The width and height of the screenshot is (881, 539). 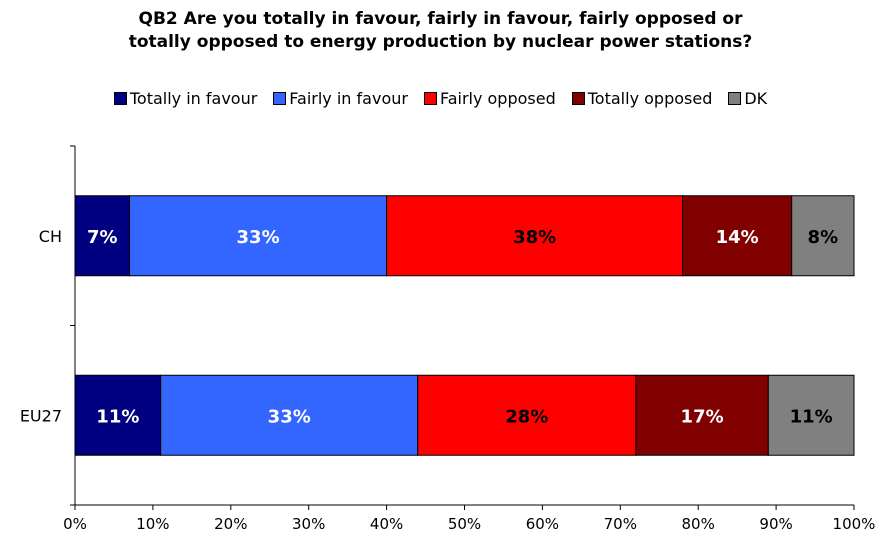 I want to click on legend-label: Totally opposed, so click(x=650, y=98).